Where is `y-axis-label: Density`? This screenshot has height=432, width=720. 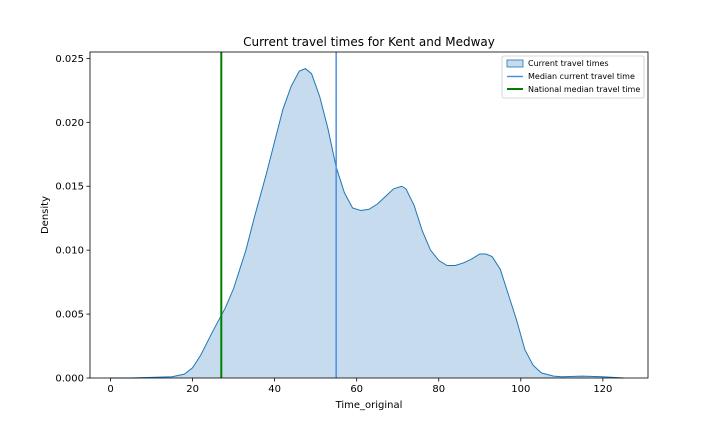 y-axis-label: Density is located at coordinates (45, 215).